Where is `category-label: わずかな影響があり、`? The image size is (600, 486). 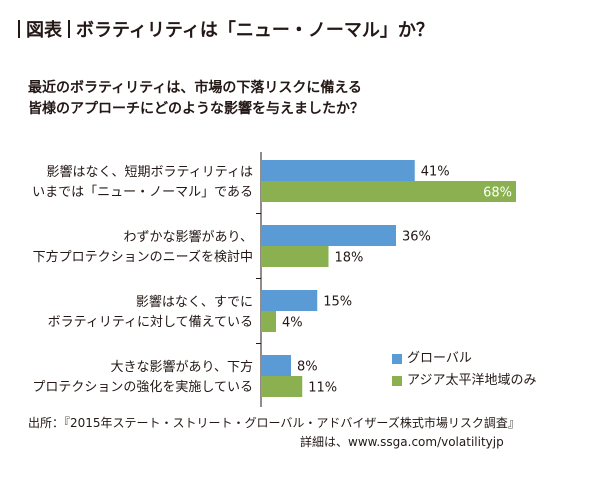
category-label: わずかな影響があり、 is located at coordinates (188, 237).